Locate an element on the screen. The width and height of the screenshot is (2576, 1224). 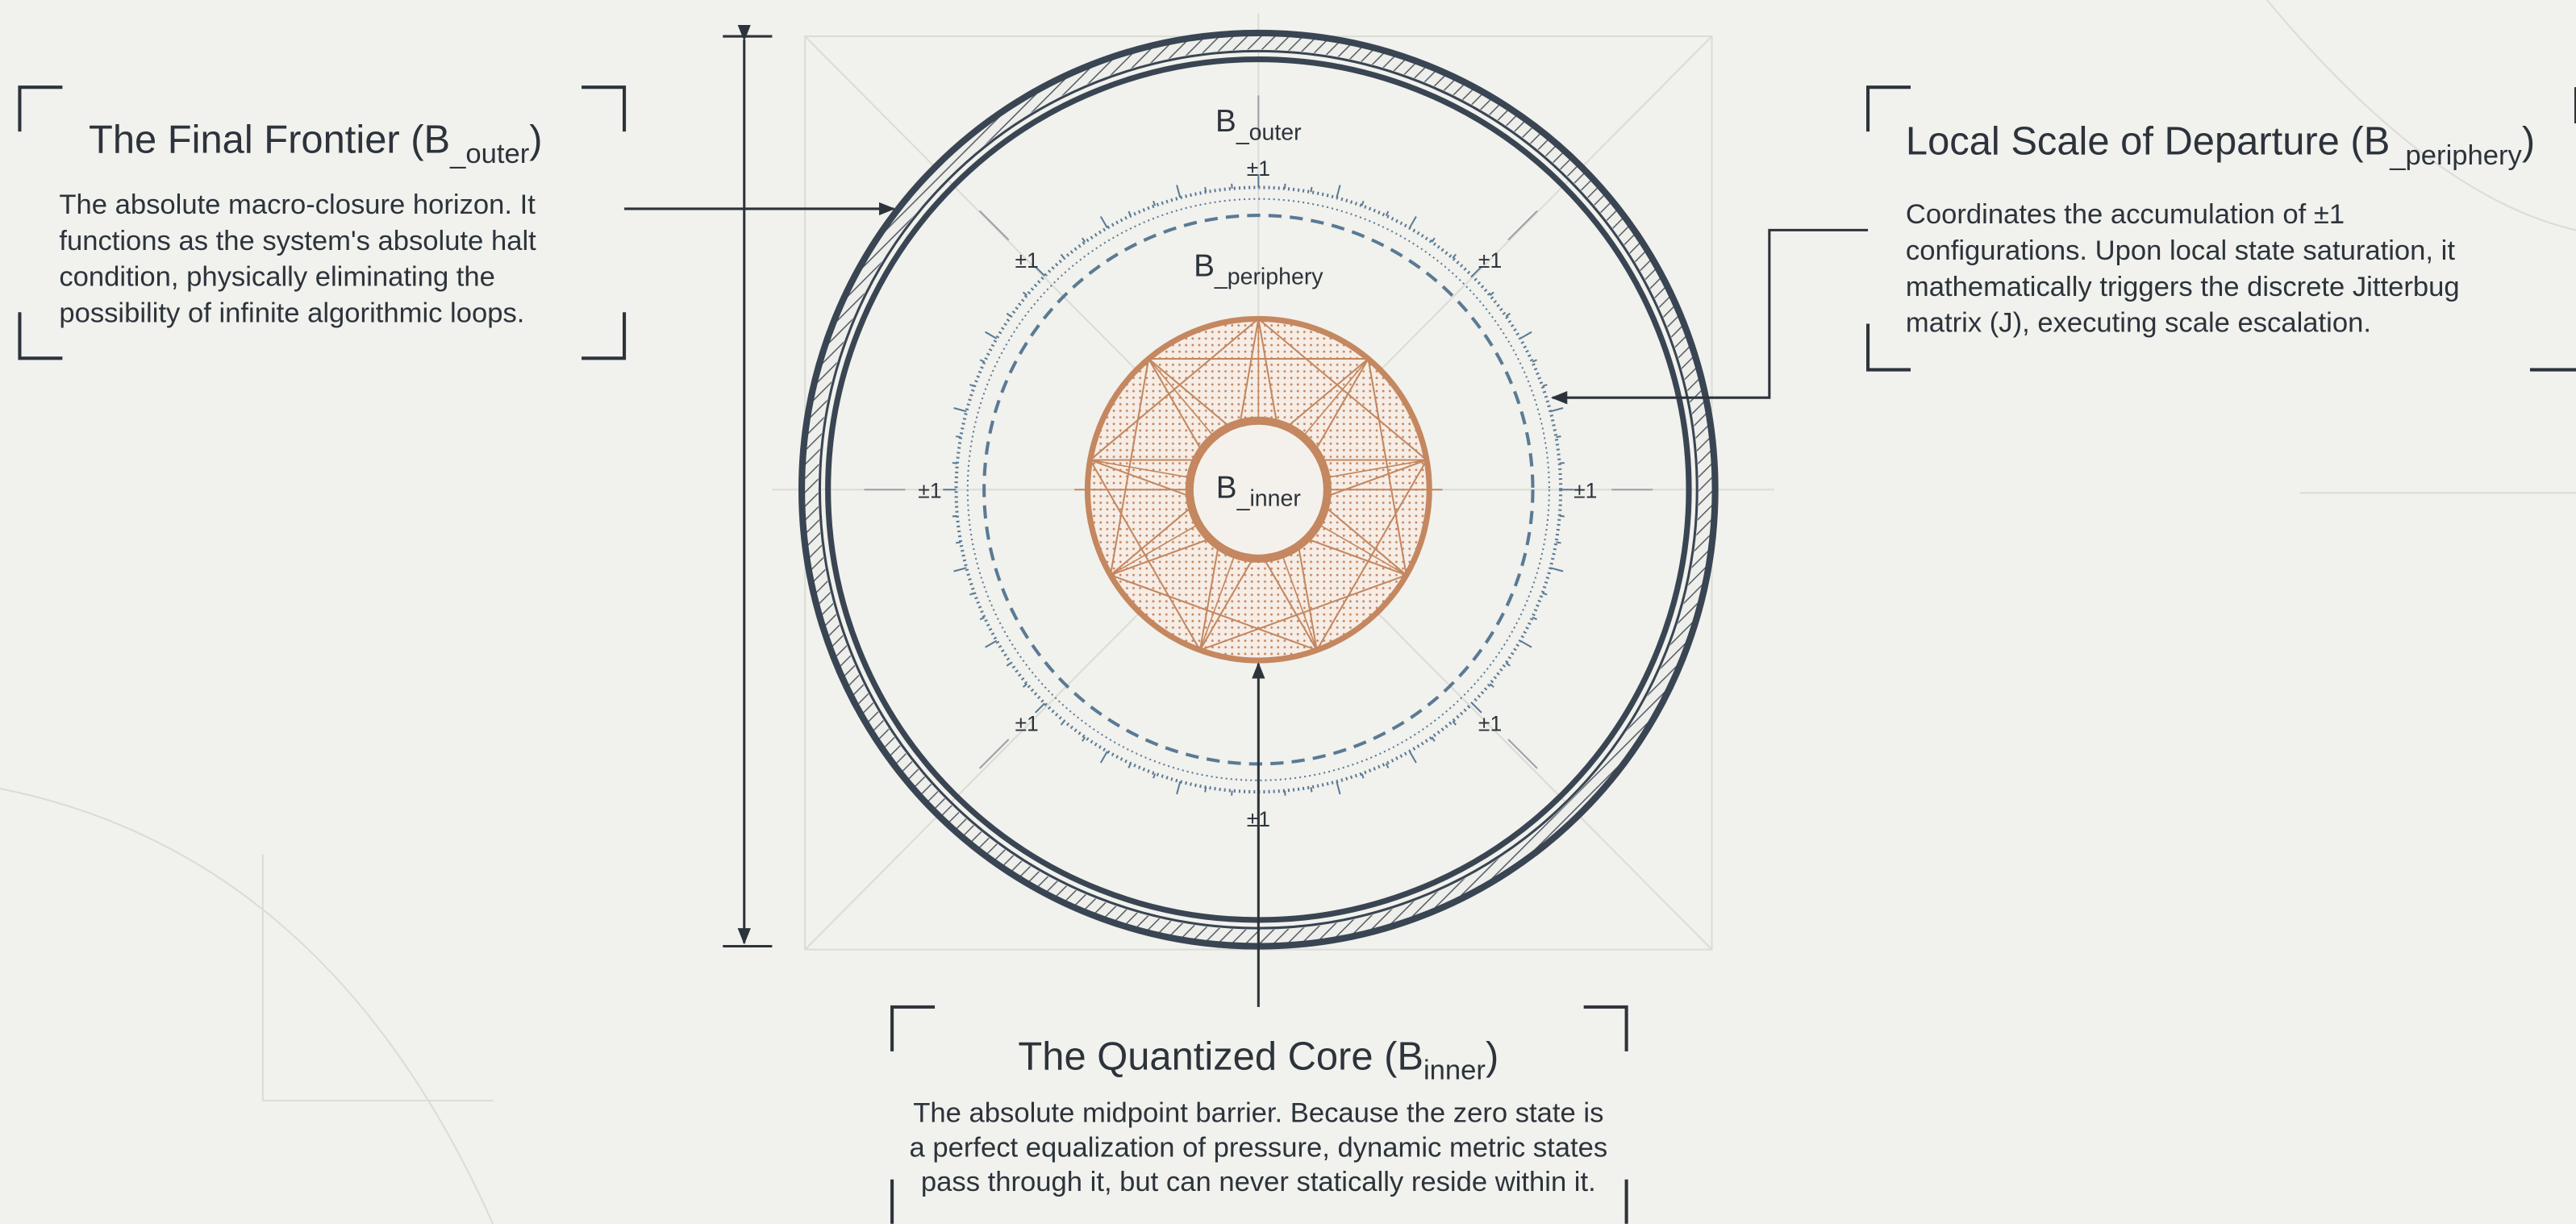
callout-title: The Quantized Core (Binner) is located at coordinates (1258, 1060).